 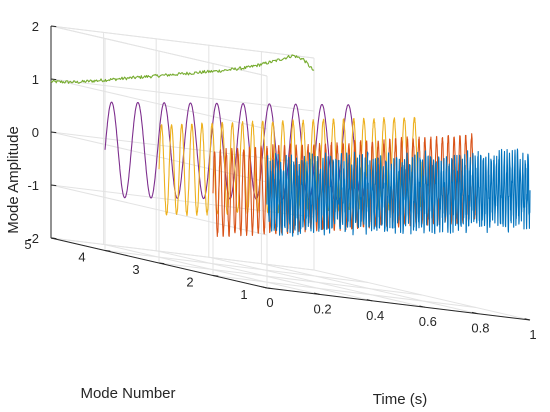 What do you see at coordinates (35, 79) in the screenshot?
I see `z-tick-label: 1` at bounding box center [35, 79].